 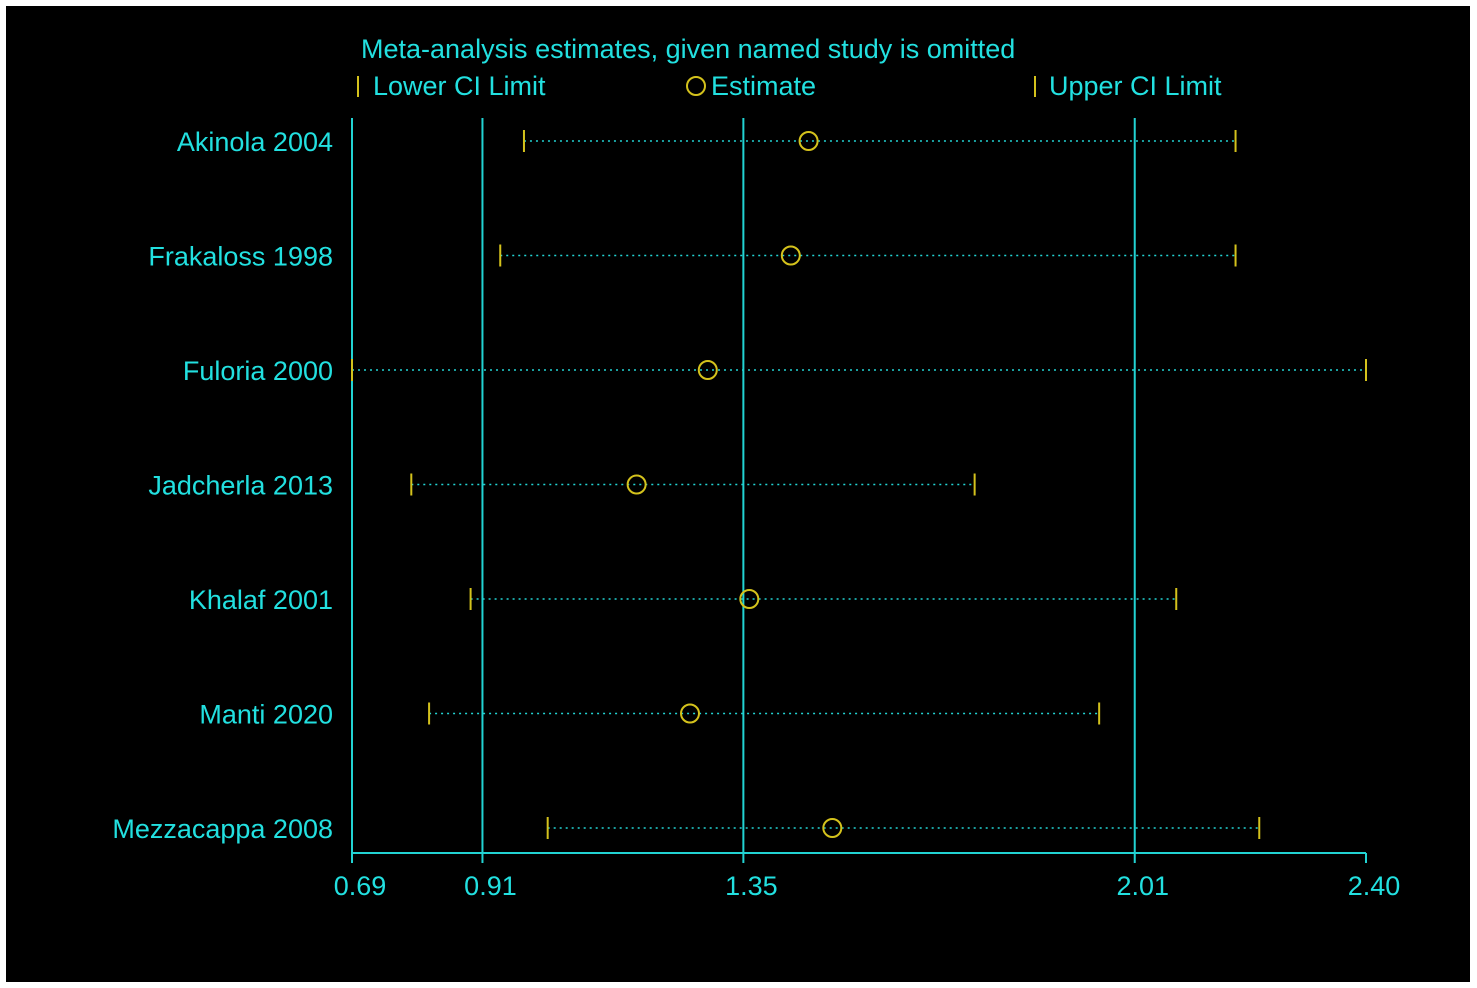 I want to click on legend: Lower CI Limit Estimate Upper CI Limit, so click(x=789, y=86).